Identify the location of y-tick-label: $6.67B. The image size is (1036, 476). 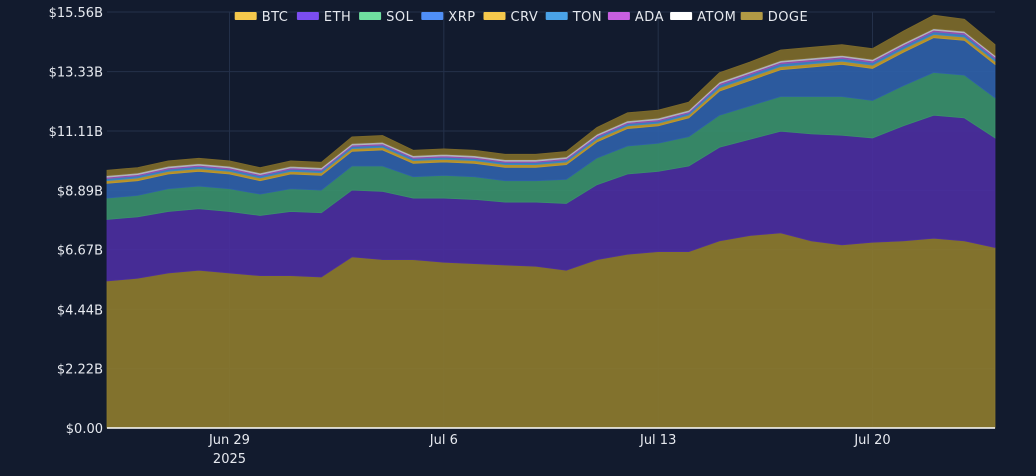
(80, 251).